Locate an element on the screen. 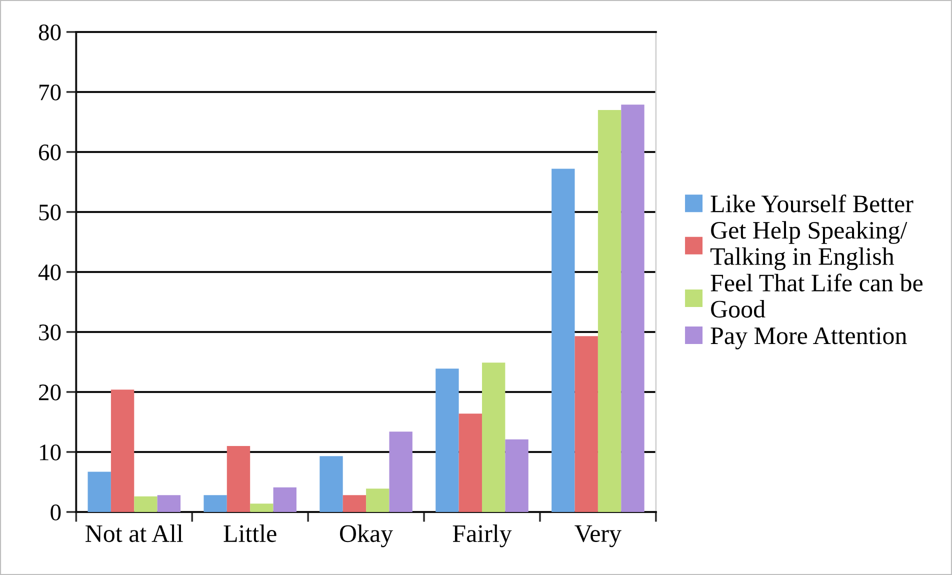 Image resolution: width=952 pixels, height=575 pixels. y-tick-label: 50 is located at coordinates (50, 212).